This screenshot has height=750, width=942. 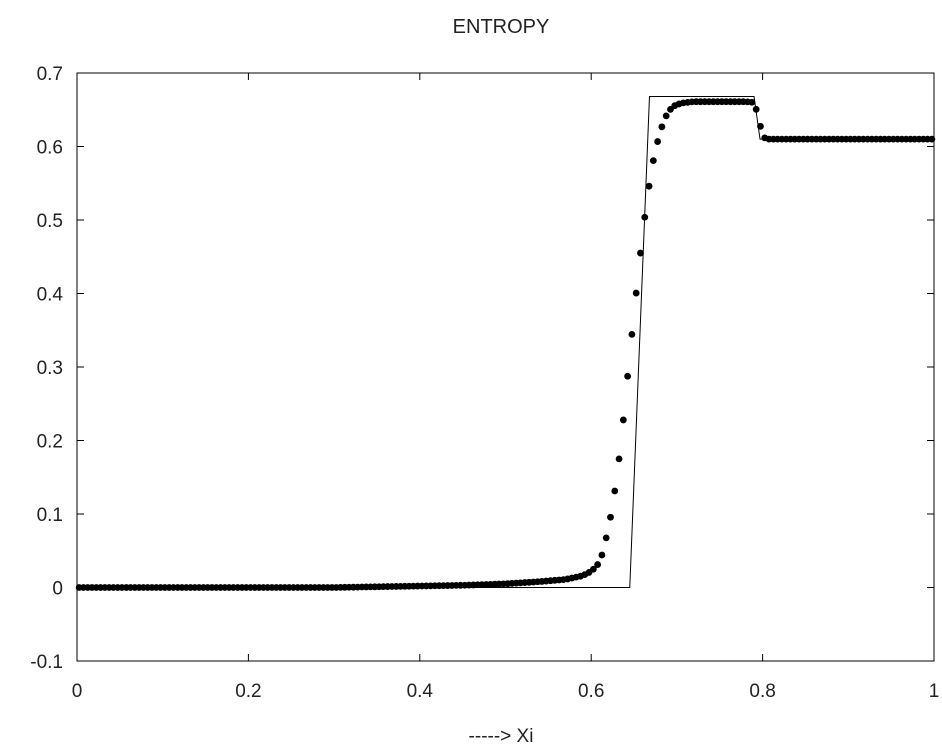 What do you see at coordinates (50, 148) in the screenshot?
I see `y-tick-label: 0.6` at bounding box center [50, 148].